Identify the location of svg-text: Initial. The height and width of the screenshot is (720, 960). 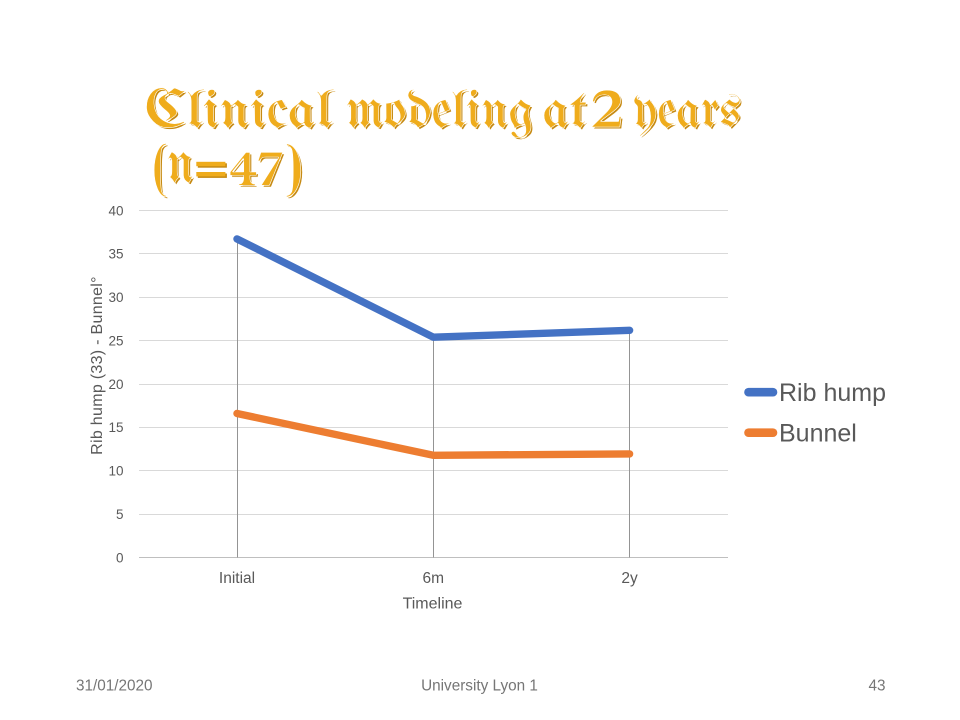
(237, 578).